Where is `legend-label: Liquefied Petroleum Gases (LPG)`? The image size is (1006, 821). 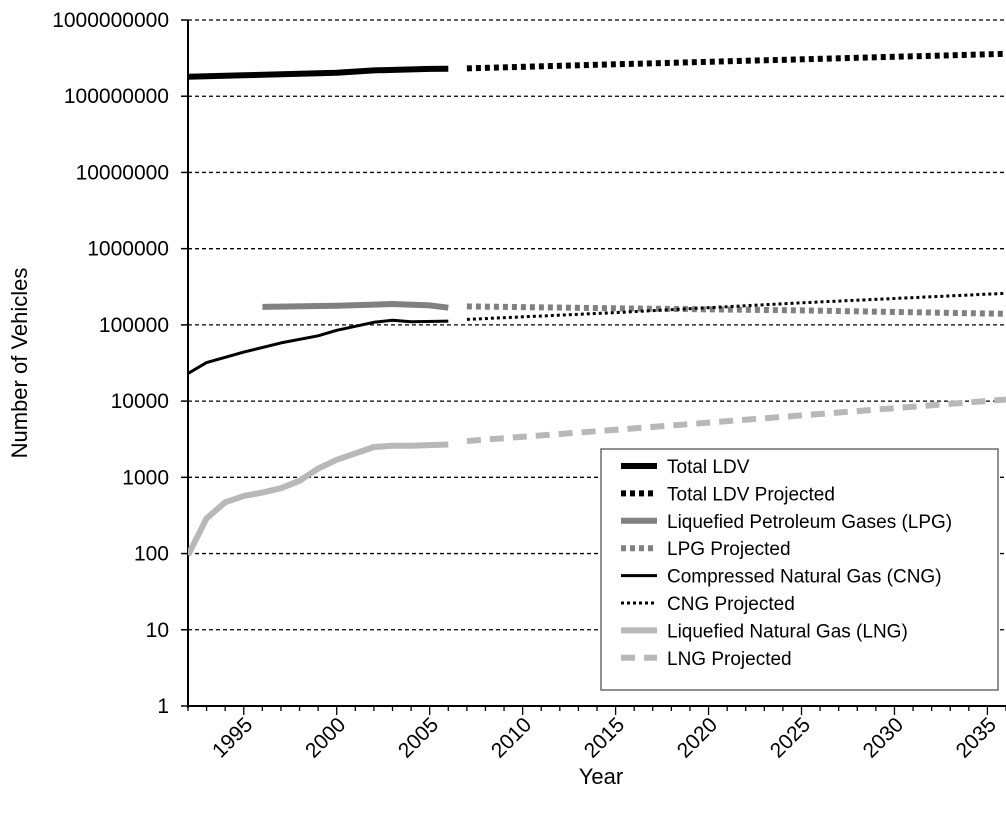 legend-label: Liquefied Petroleum Gases (LPG) is located at coordinates (809, 522).